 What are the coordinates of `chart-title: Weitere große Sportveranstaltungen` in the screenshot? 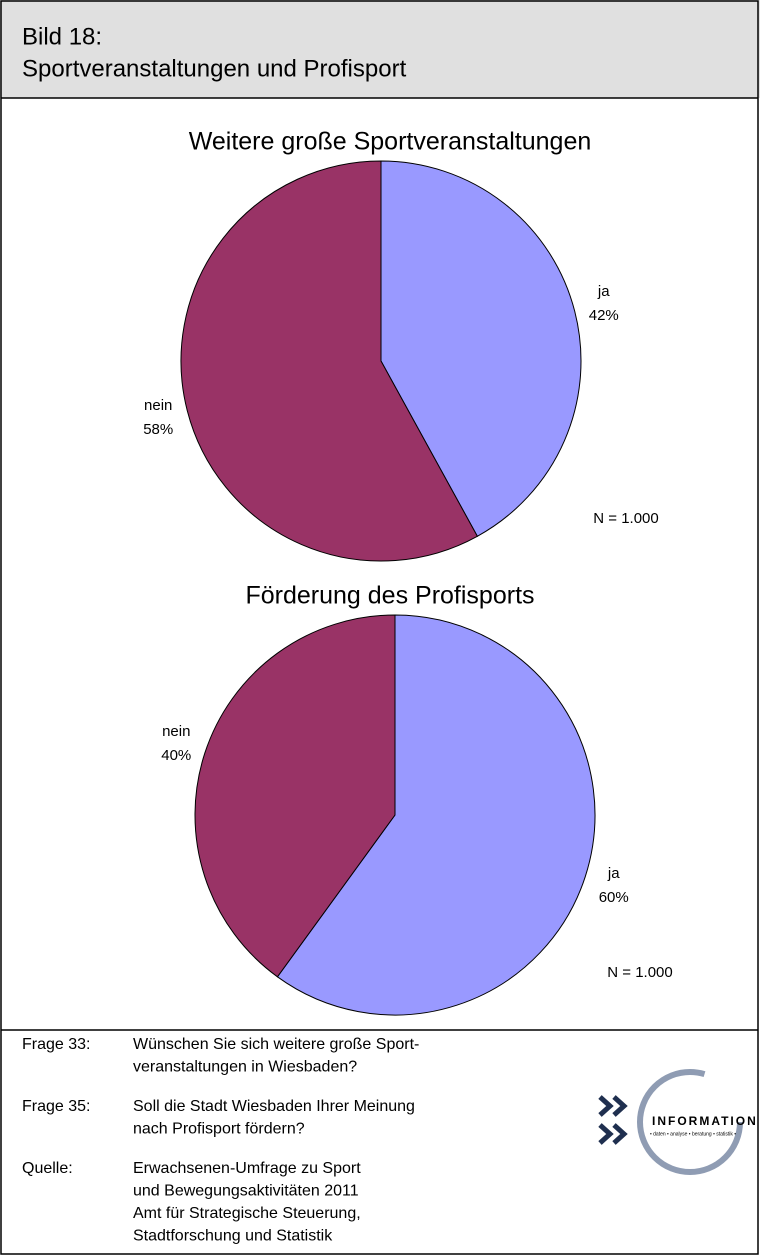 It's located at (390, 142).